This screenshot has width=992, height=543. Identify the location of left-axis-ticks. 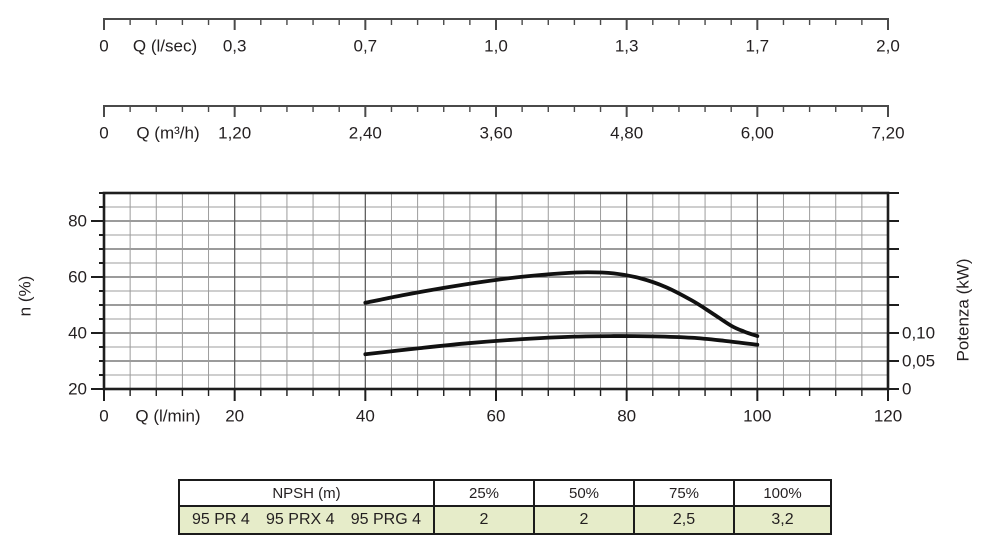
(97, 291).